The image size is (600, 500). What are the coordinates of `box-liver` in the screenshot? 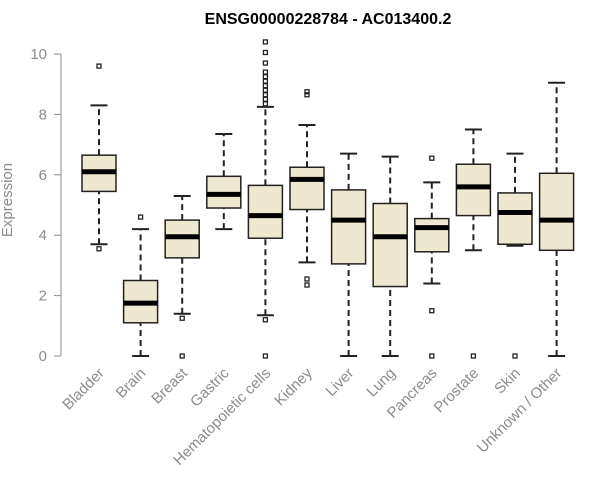 It's located at (348, 254).